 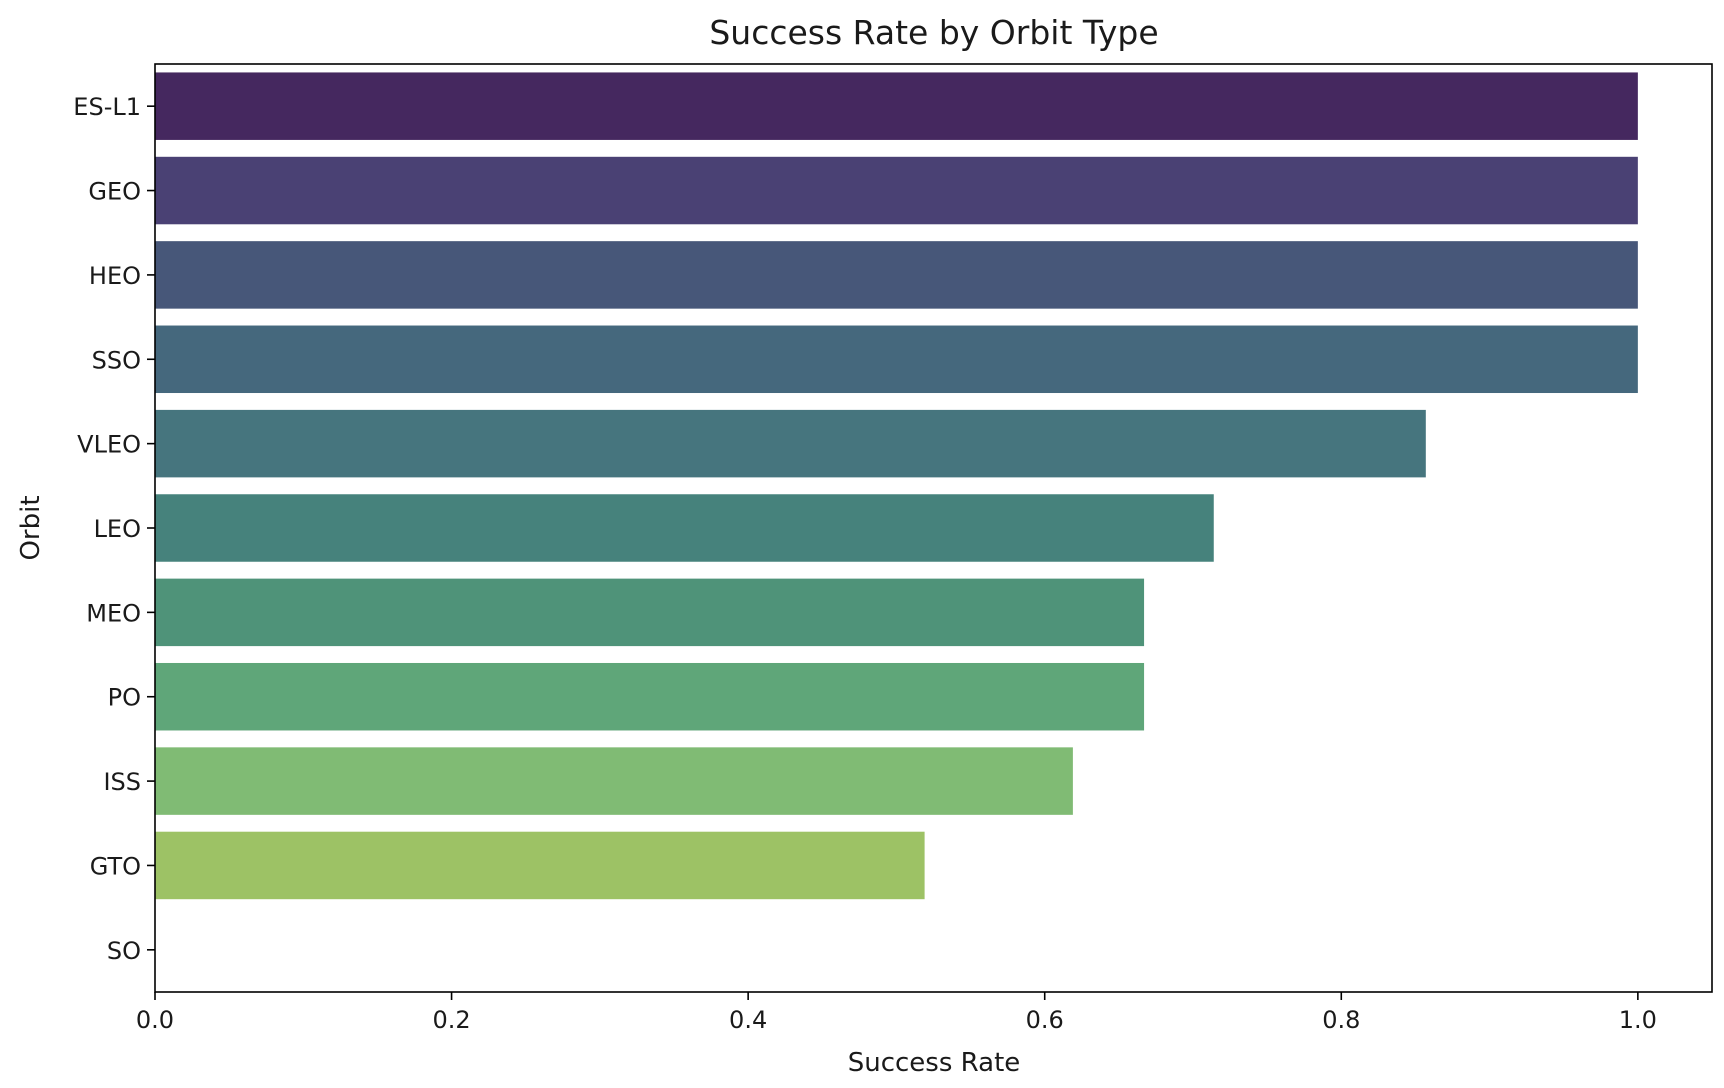 I want to click on y-tick-label: SO, so click(x=124, y=951).